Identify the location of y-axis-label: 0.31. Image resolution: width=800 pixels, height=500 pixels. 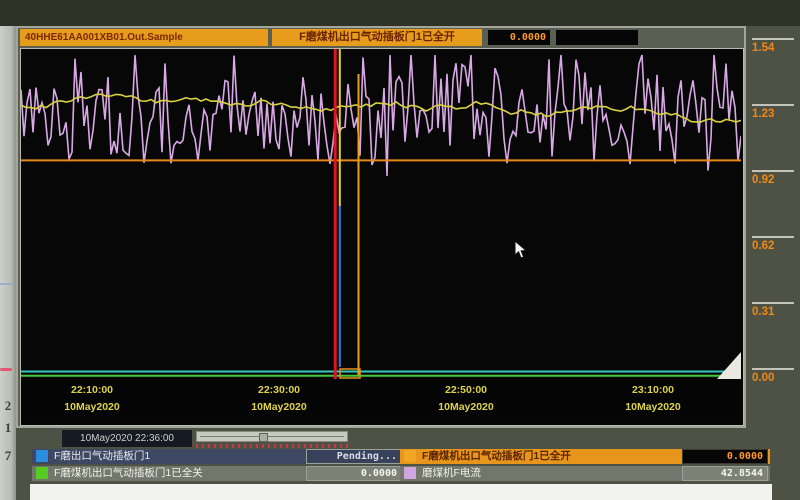
(763, 312).